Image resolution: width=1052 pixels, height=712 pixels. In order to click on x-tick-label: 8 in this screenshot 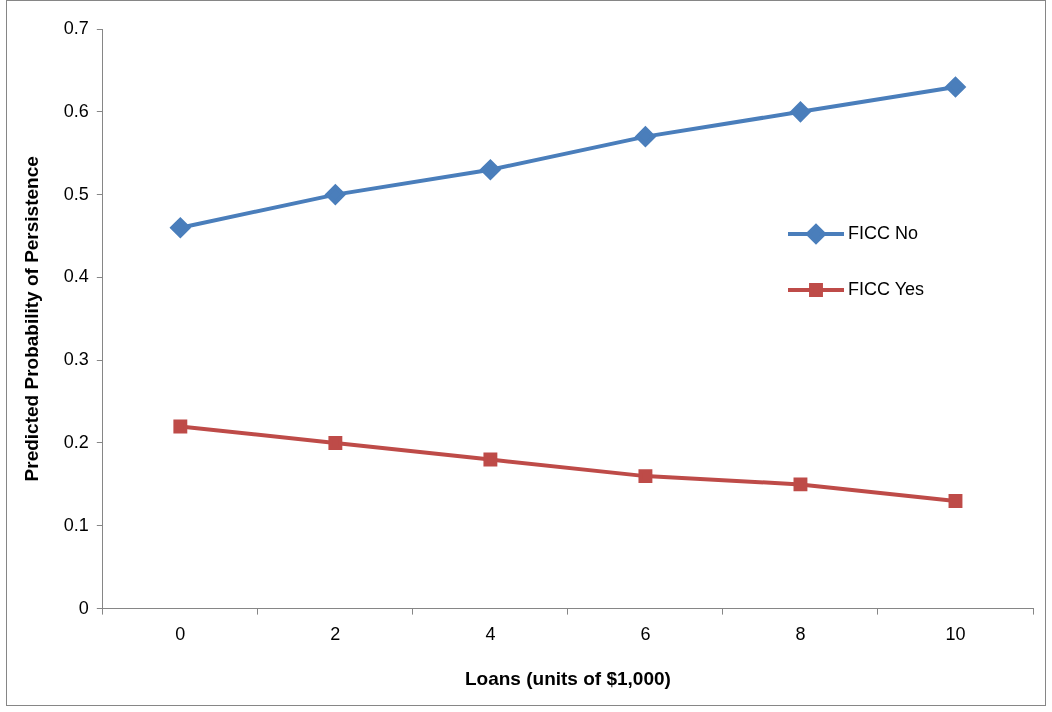, I will do `click(800, 634)`.